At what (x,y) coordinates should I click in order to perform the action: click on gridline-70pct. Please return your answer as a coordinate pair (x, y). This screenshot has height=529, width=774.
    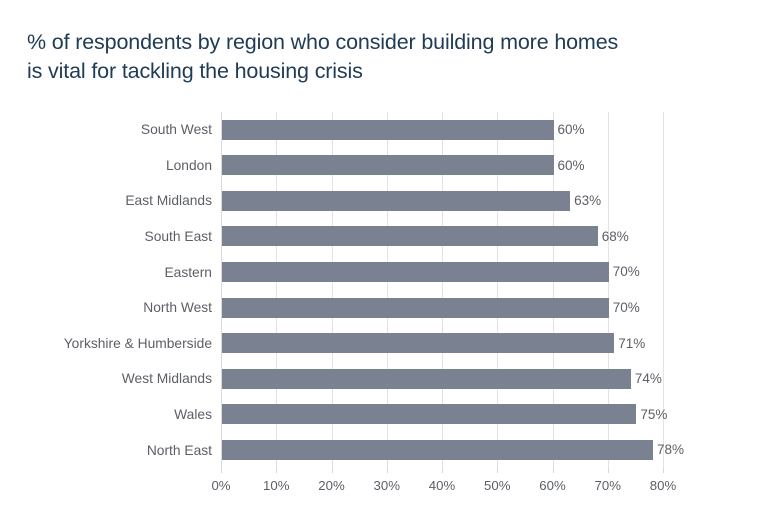
    Looking at the image, I should click on (608, 290).